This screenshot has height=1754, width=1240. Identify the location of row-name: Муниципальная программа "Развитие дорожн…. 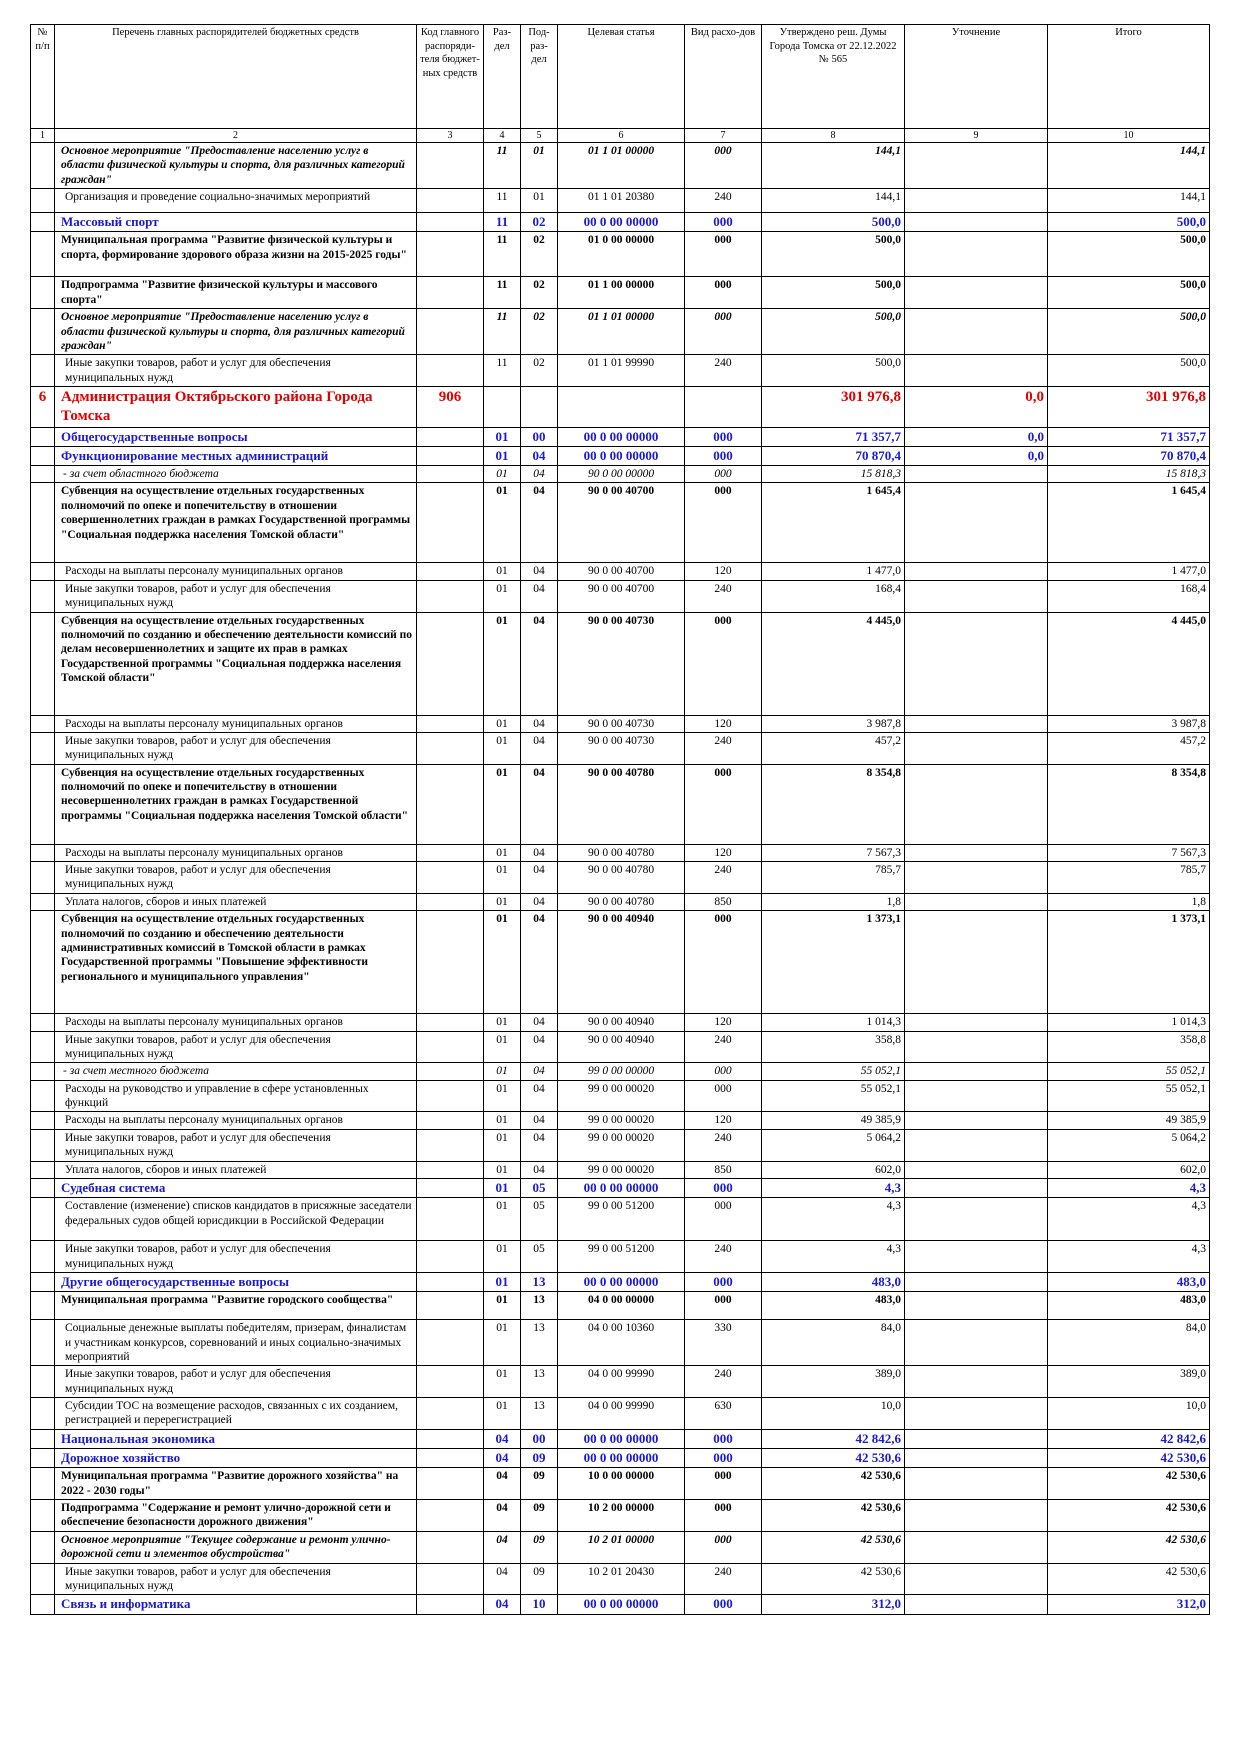
(235, 1483).